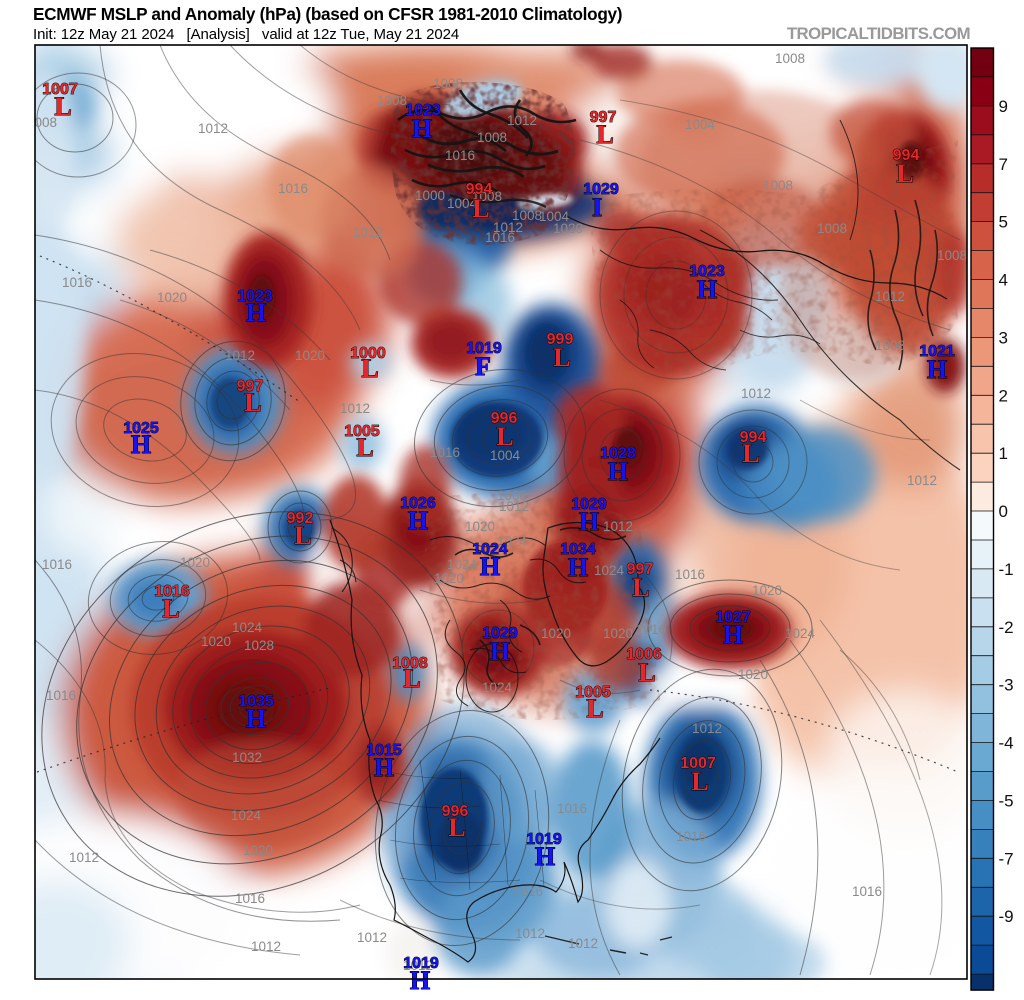  I want to click on svg-text: 0, so click(1003, 511).